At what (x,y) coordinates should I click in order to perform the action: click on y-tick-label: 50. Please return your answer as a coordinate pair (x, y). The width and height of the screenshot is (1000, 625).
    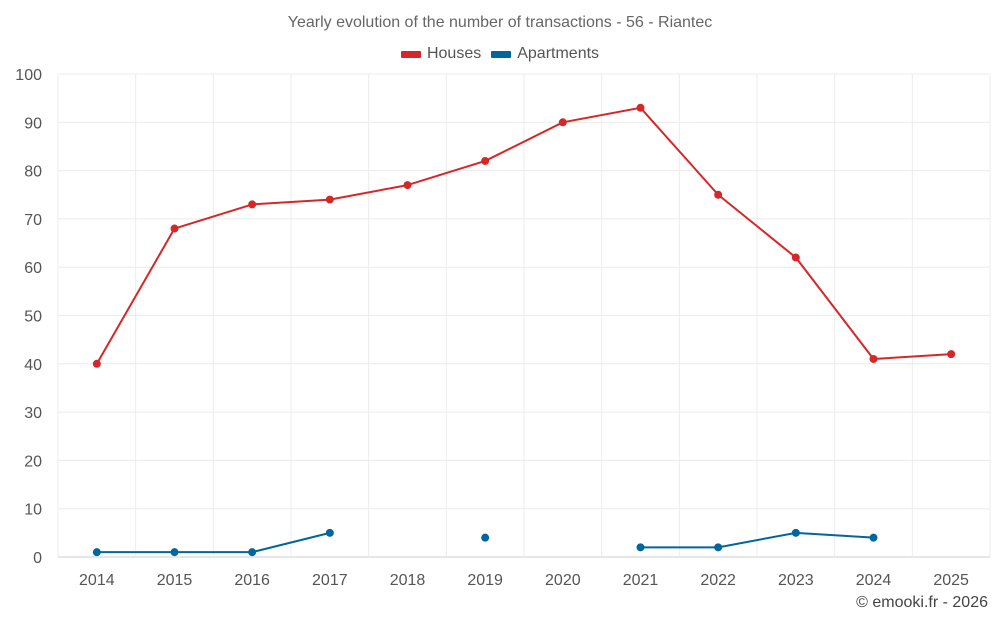
    Looking at the image, I should click on (33, 317).